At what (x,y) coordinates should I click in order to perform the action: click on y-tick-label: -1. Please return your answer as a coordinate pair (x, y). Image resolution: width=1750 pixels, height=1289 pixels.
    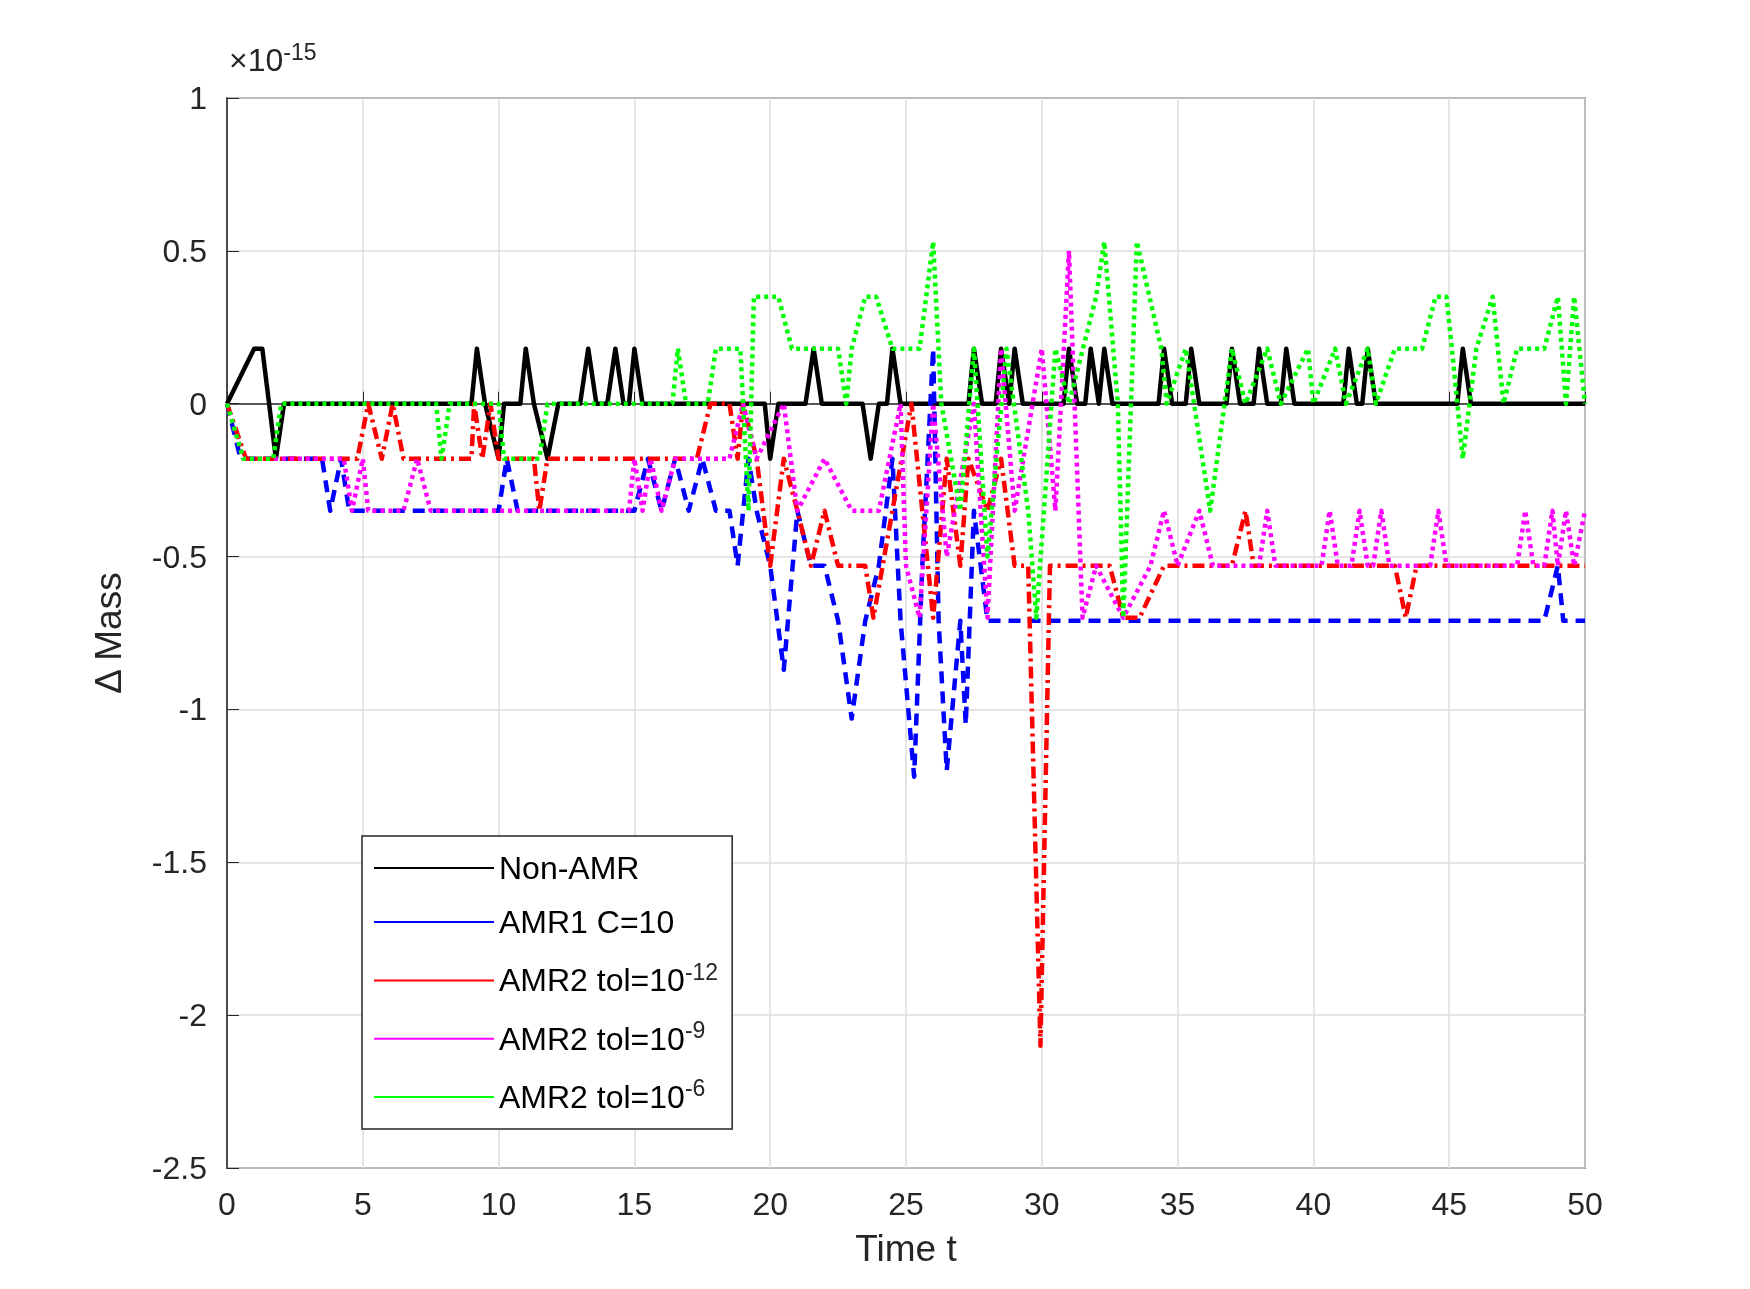
    Looking at the image, I should click on (192, 709).